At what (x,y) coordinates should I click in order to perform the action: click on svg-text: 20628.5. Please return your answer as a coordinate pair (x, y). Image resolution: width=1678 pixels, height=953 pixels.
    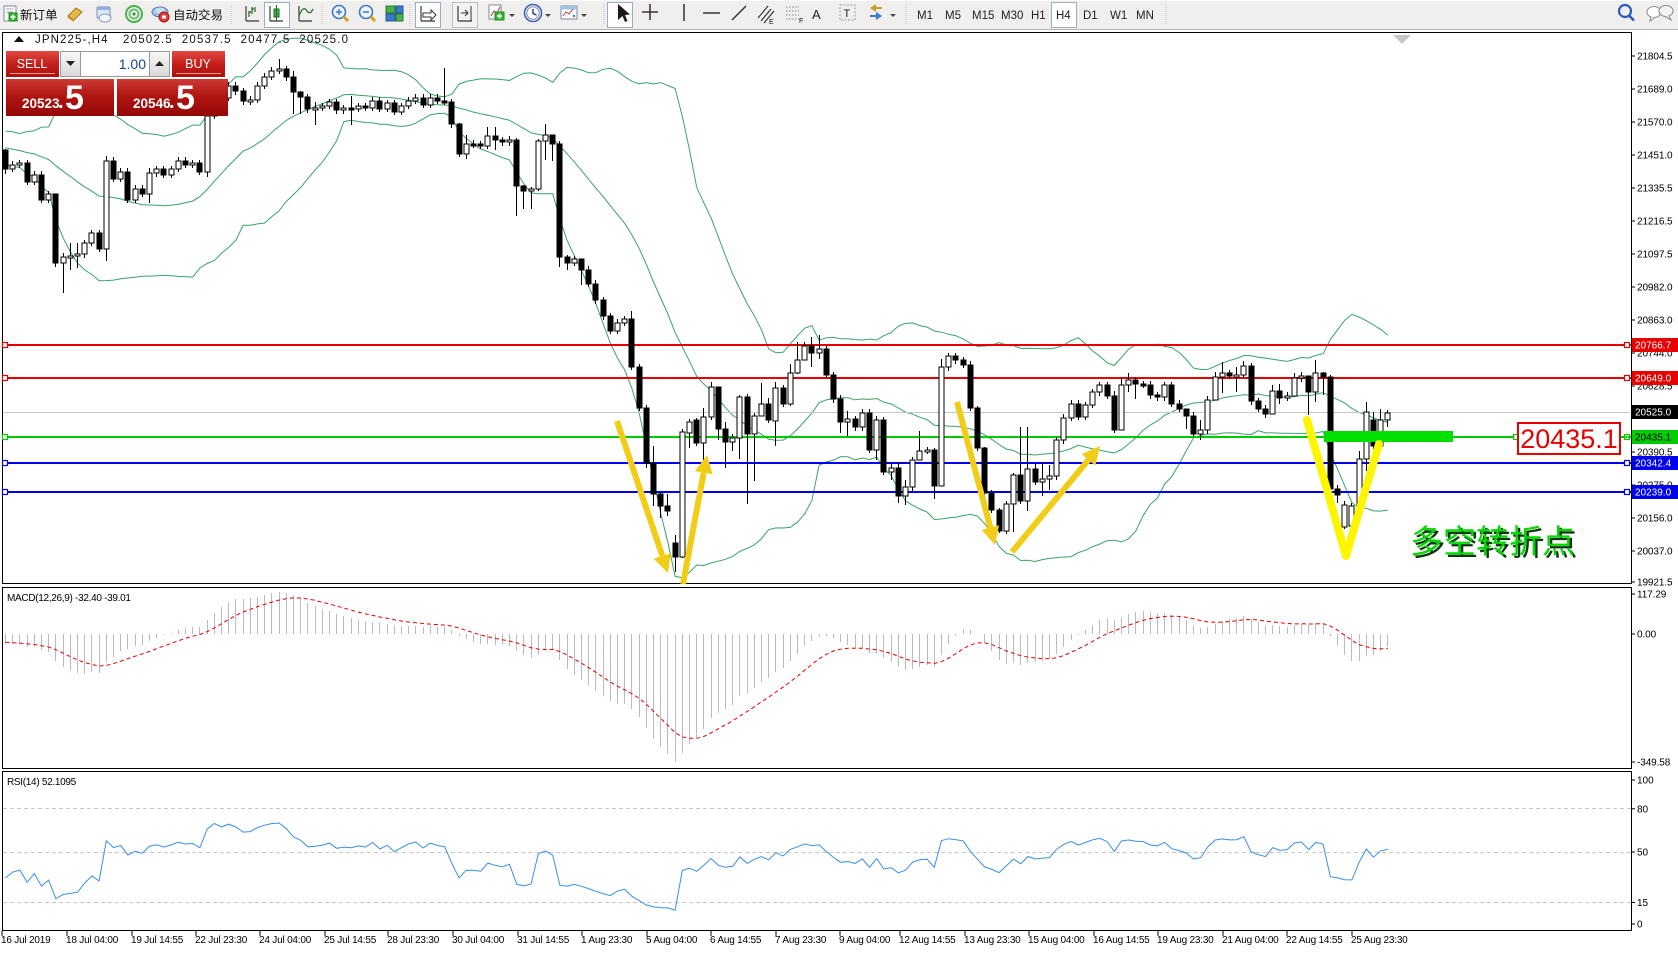
    Looking at the image, I should click on (1655, 387).